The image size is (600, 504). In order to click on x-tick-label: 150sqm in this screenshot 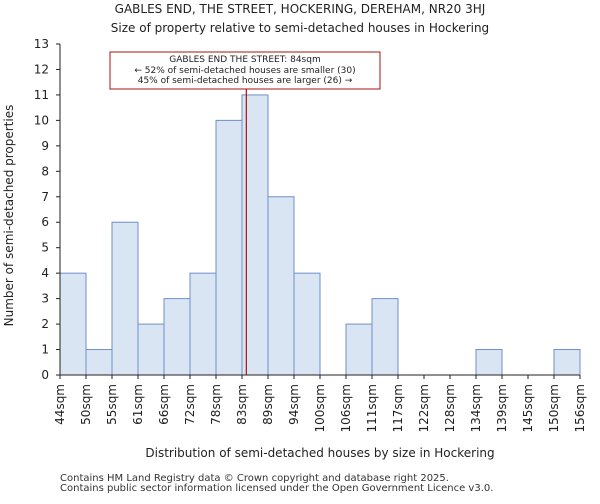, I will do `click(554, 408)`.